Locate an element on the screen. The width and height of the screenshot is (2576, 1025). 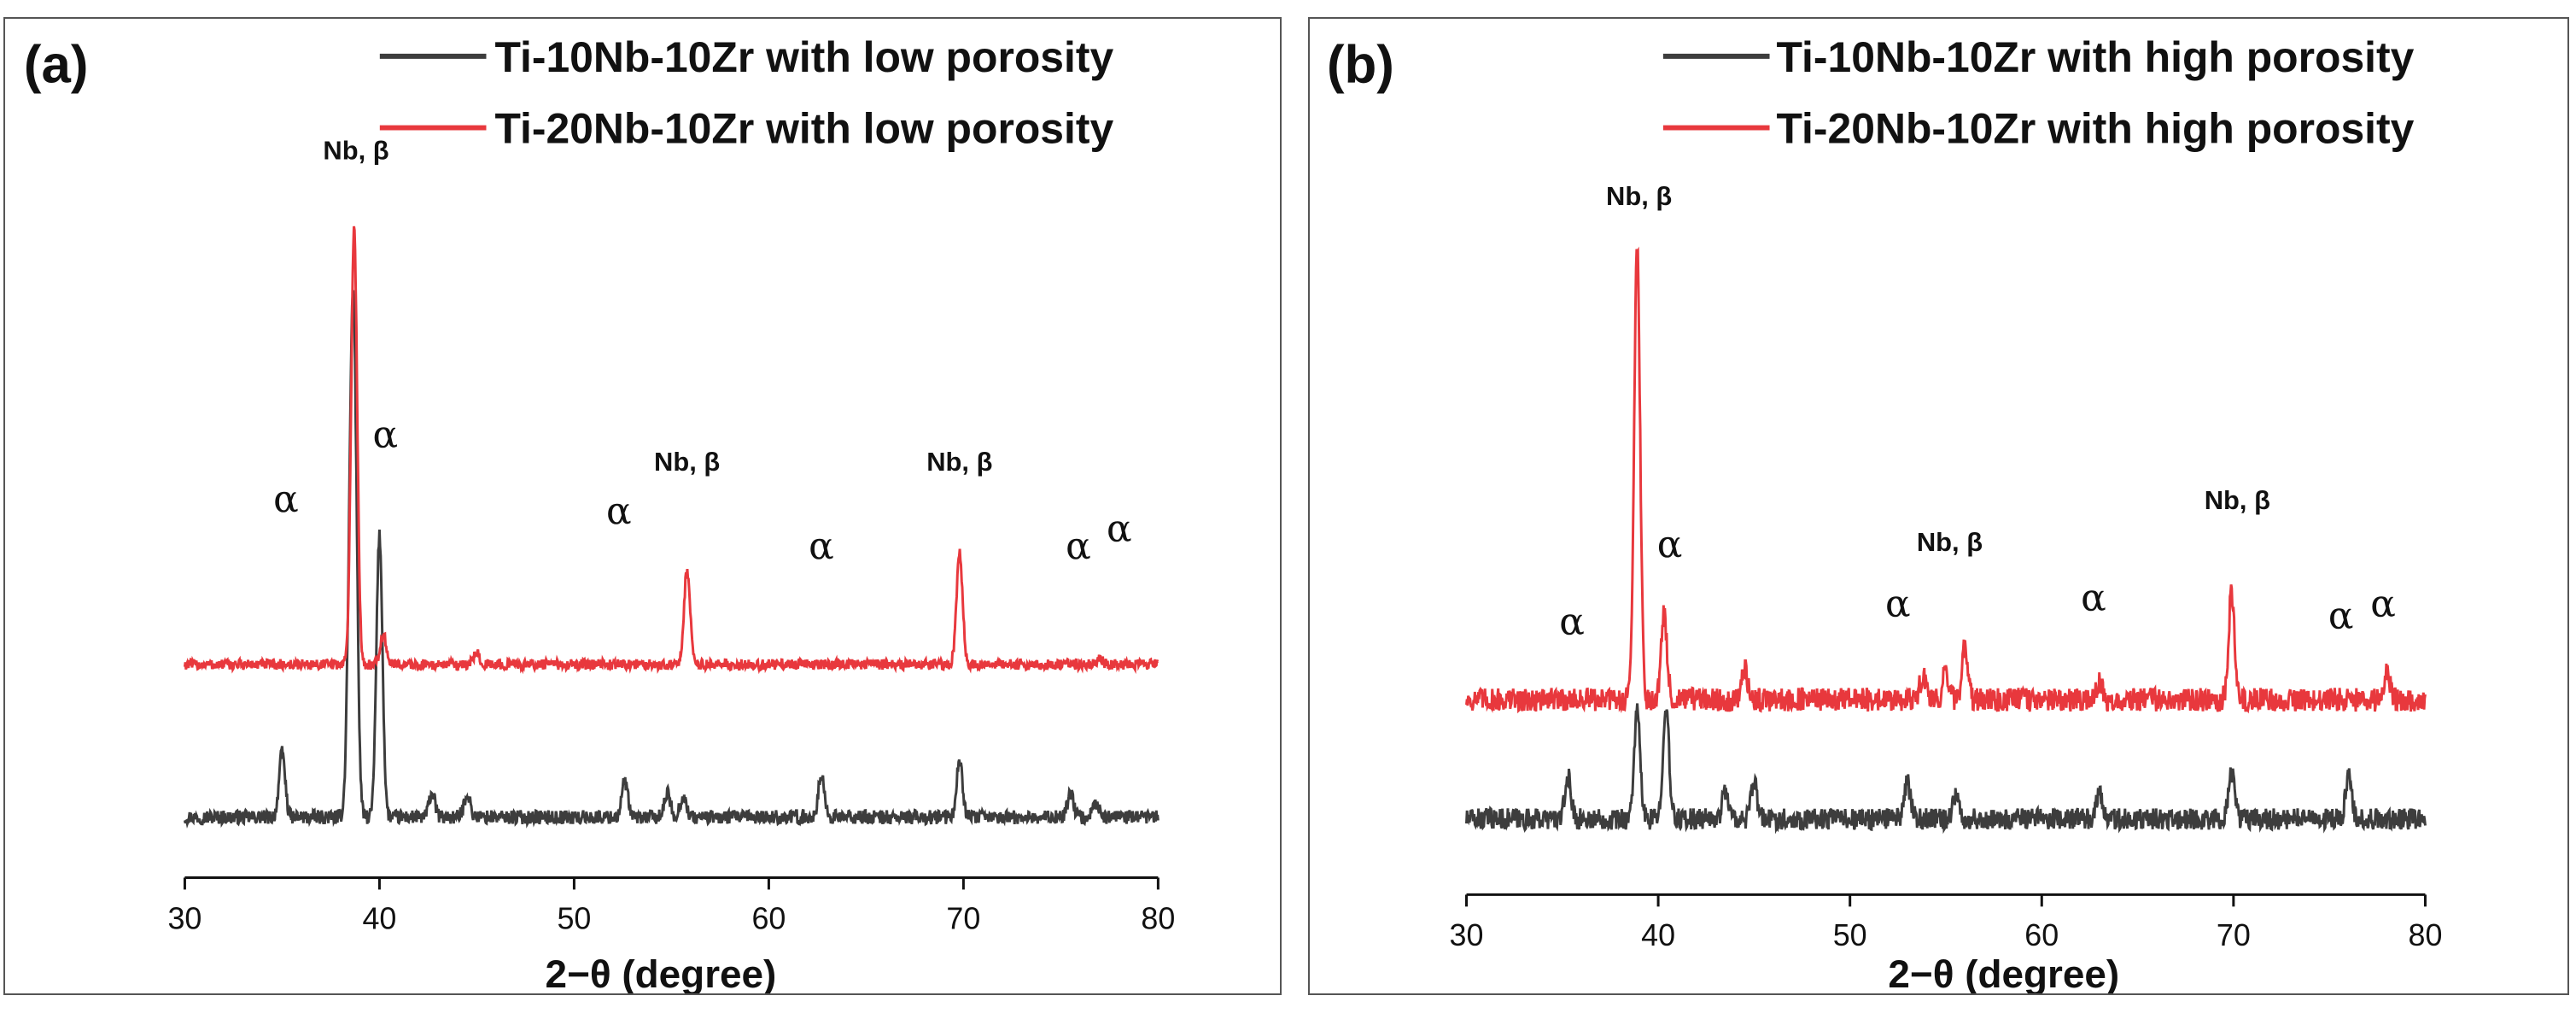
legend-label-red: Ti-20Nb-10Zr with high porosity is located at coordinates (2096, 129).